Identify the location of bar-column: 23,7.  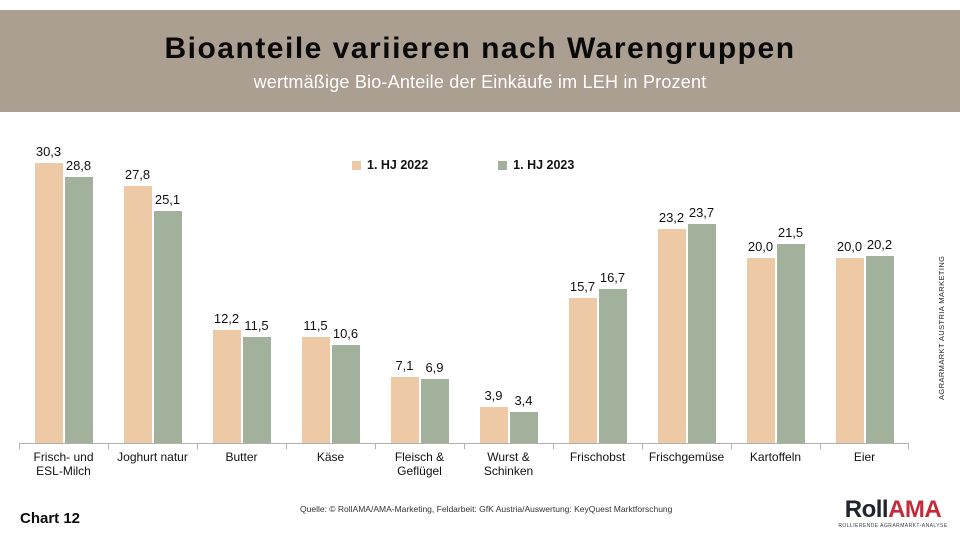
(701, 324).